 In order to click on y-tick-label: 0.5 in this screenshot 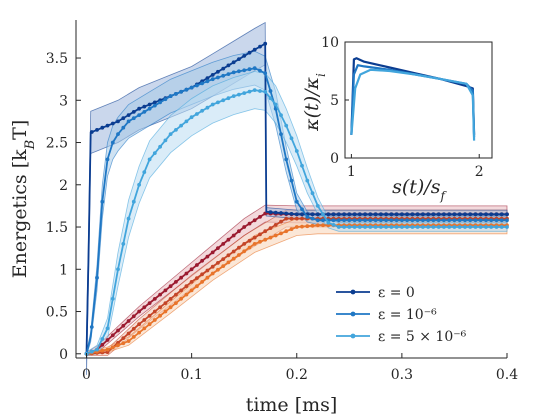, I will do `click(57, 313)`.